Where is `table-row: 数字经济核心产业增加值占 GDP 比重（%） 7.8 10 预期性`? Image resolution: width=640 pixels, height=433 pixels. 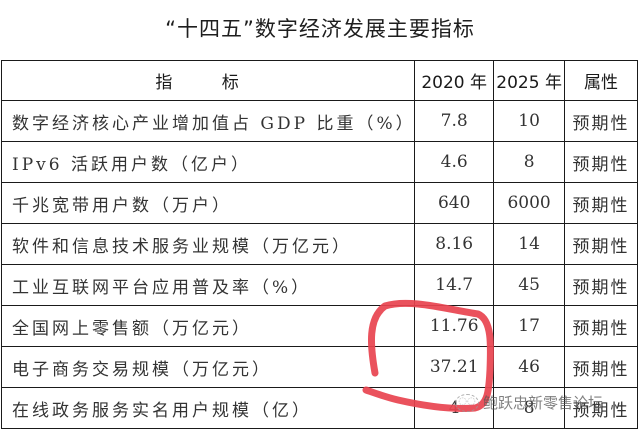 table-row: 数字经济核心产业增加值占 GDP 比重（%） 7.8 10 预期性 is located at coordinates (319, 121).